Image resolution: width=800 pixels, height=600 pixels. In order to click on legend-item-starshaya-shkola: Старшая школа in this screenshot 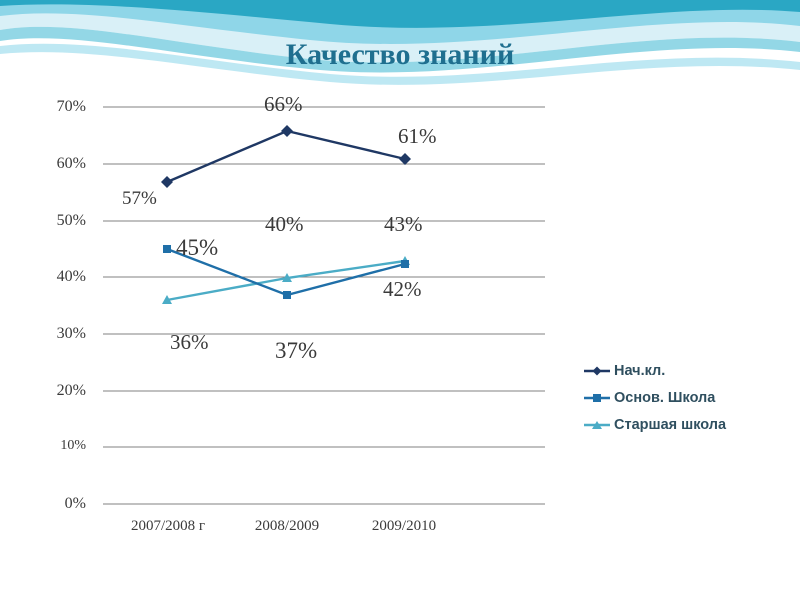, I will do `click(674, 424)`.